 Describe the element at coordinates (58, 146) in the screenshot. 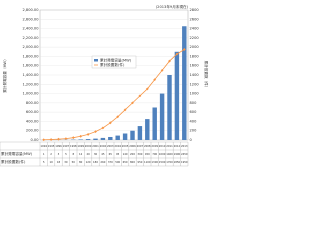

I see `x-tick-label: 1996` at that location.